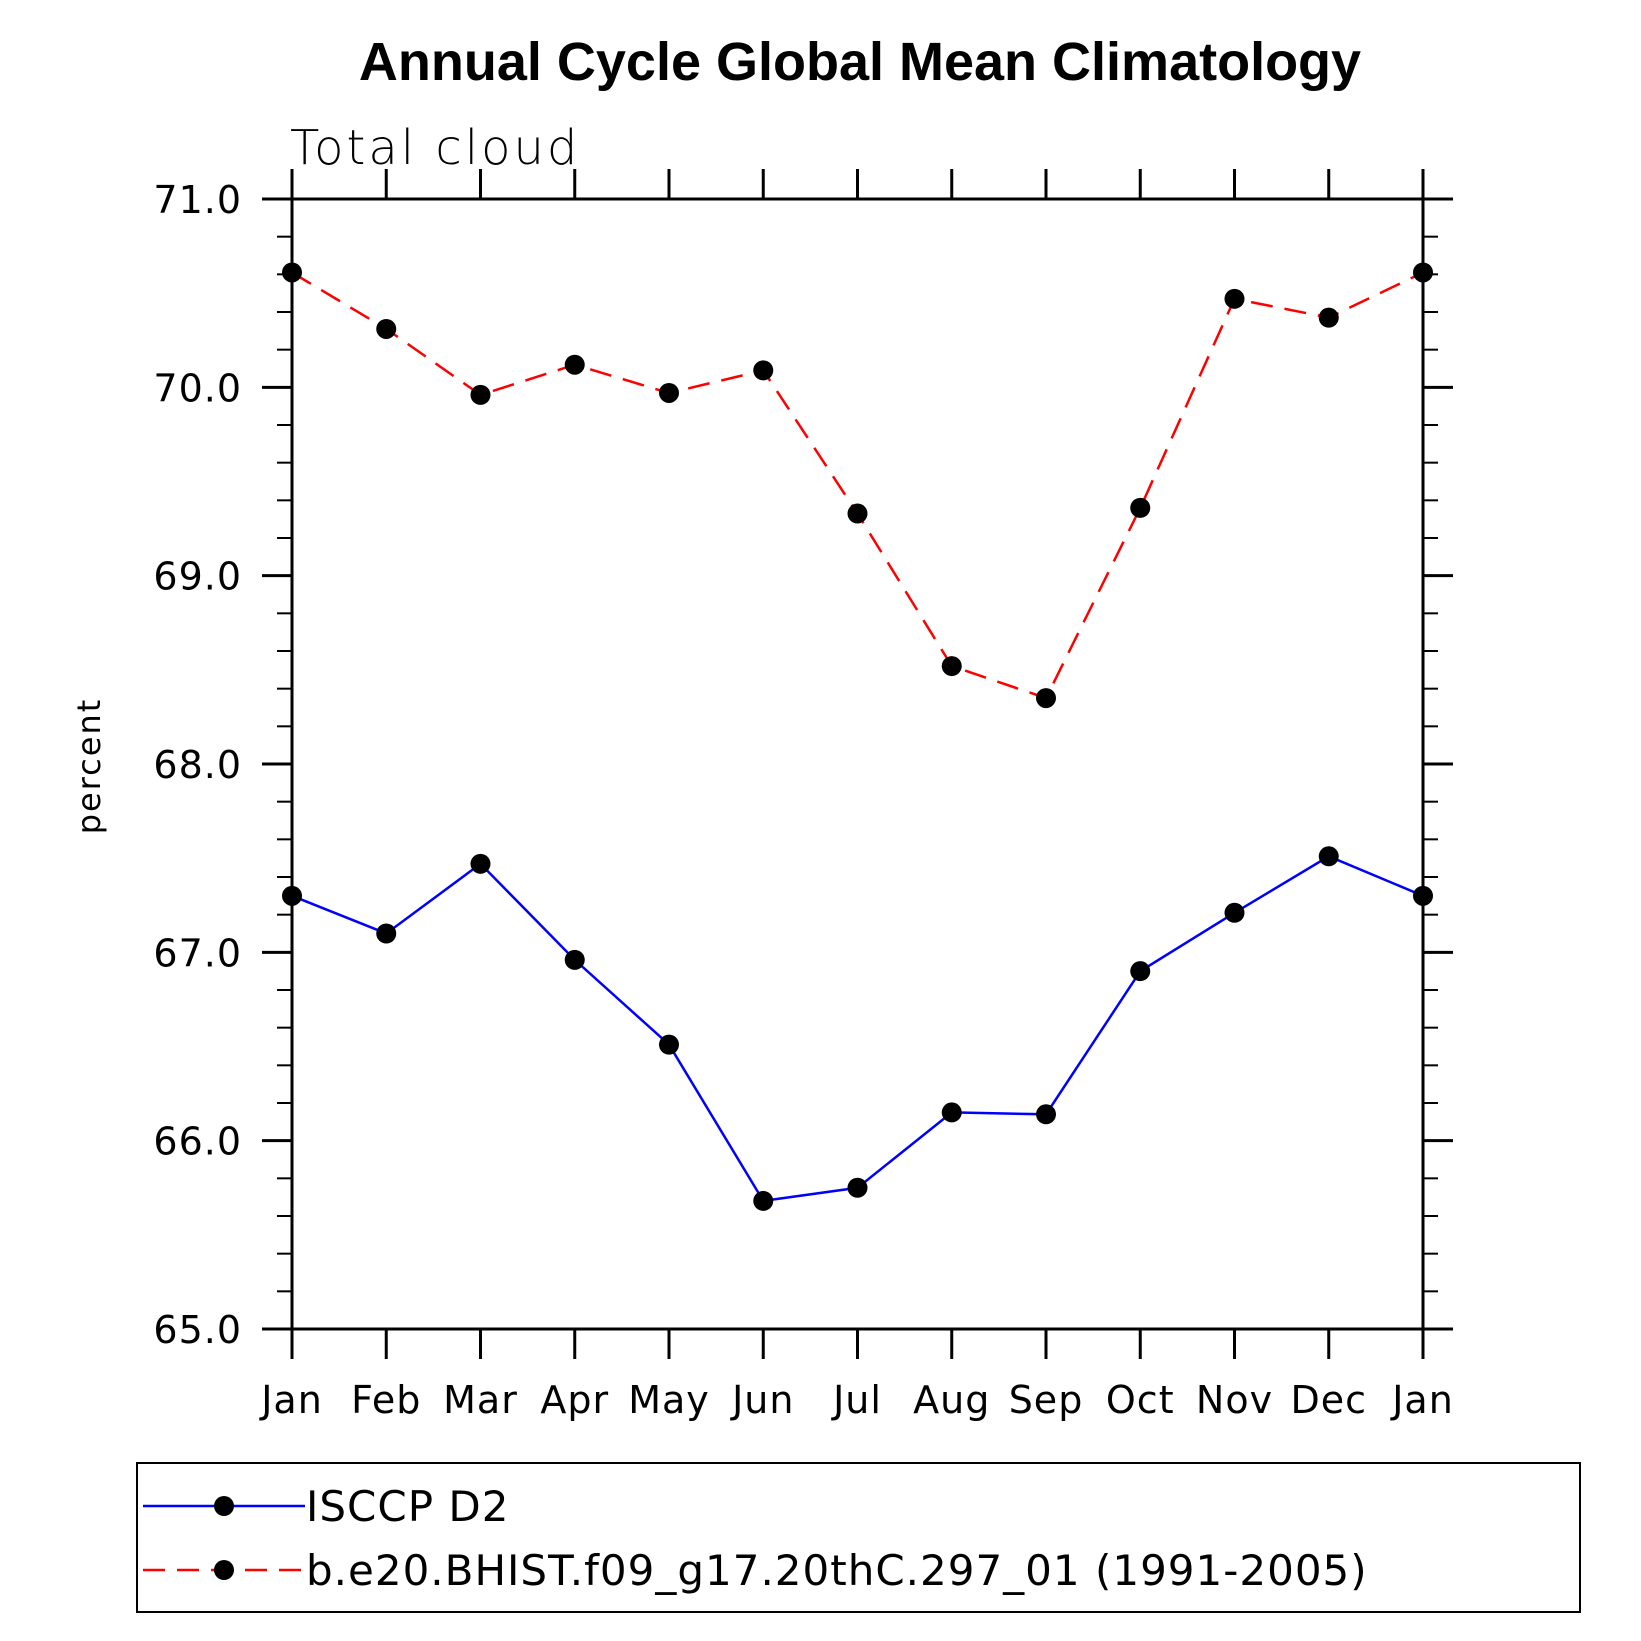 The image size is (1641, 1641). Describe the element at coordinates (197, 953) in the screenshot. I see `y-tick-label: 67.0` at that location.